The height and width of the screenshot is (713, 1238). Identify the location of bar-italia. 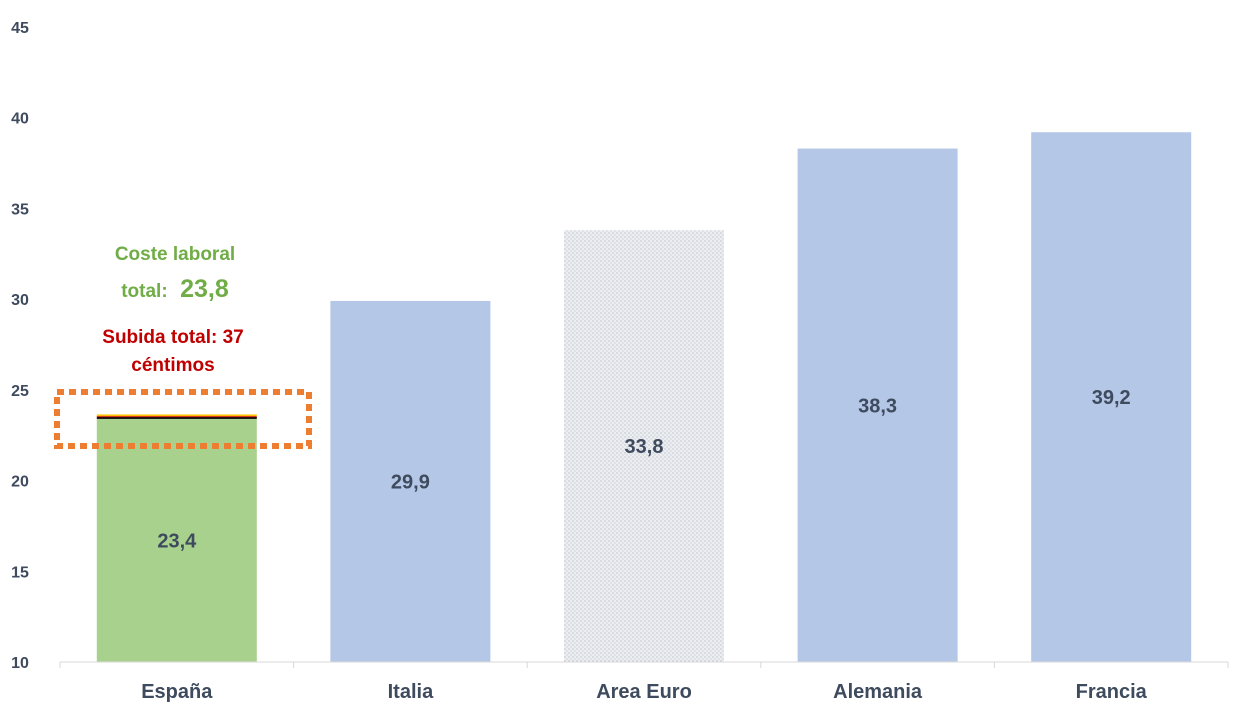
(410, 481).